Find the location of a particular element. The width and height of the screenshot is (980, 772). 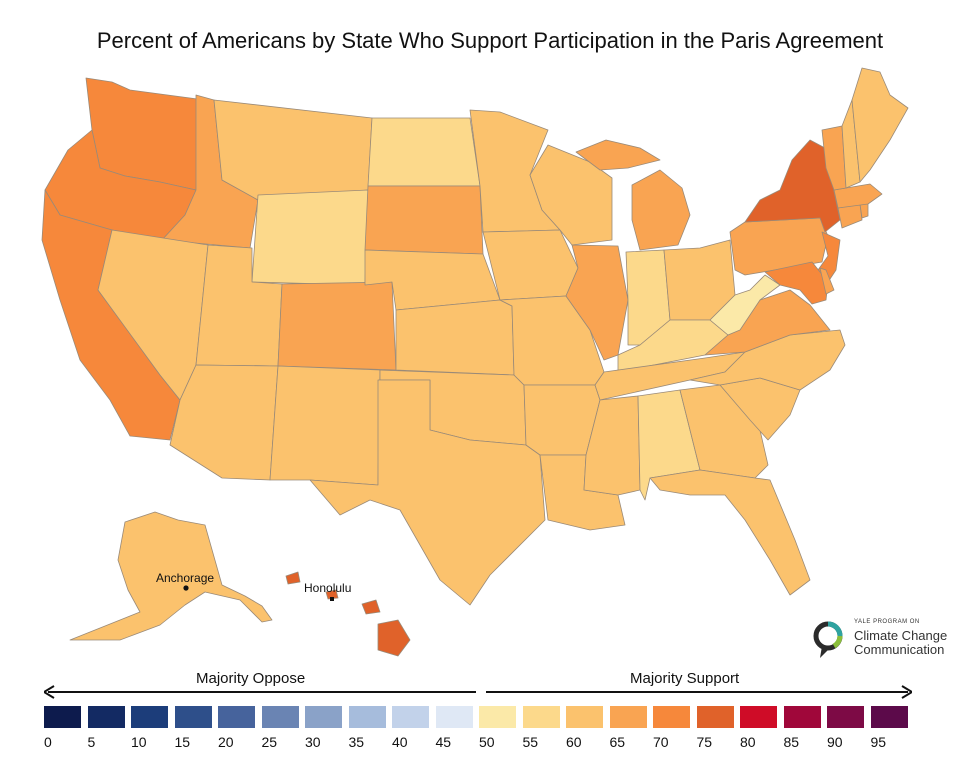

state-TX is located at coordinates (427, 492).